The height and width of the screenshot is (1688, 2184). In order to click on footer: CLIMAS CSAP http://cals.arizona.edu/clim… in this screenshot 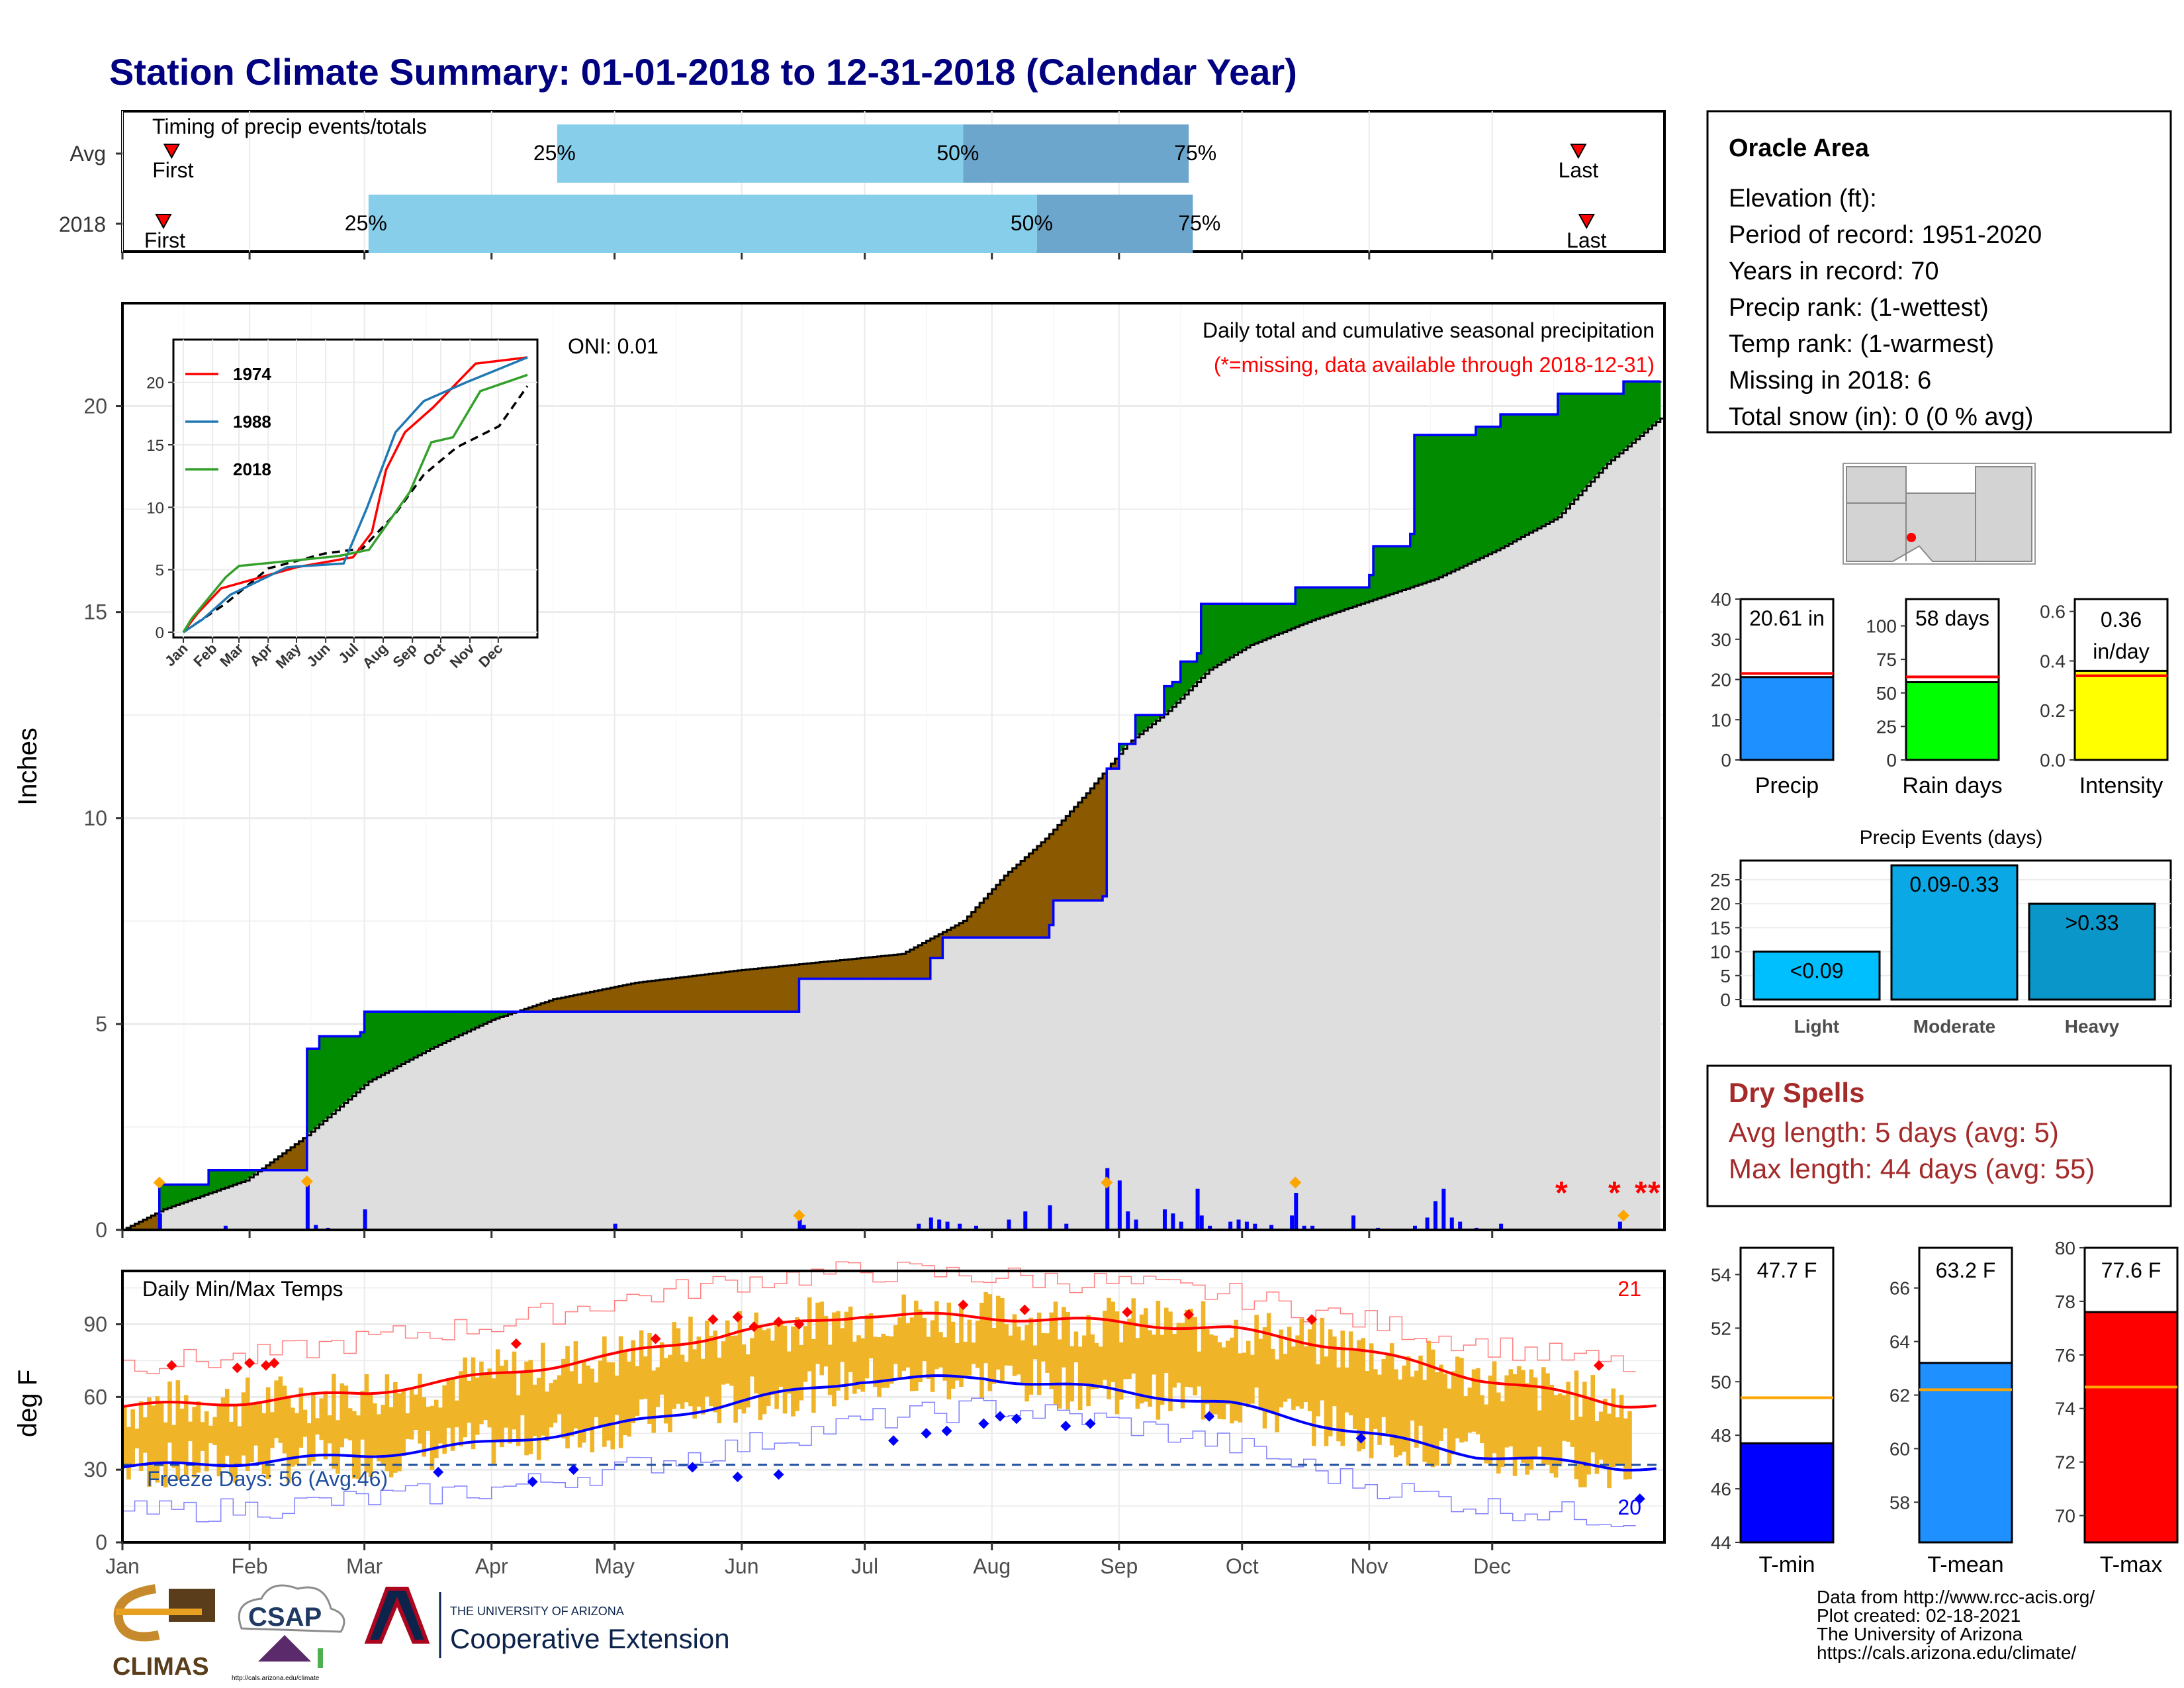, I will do `click(1104, 1633)`.